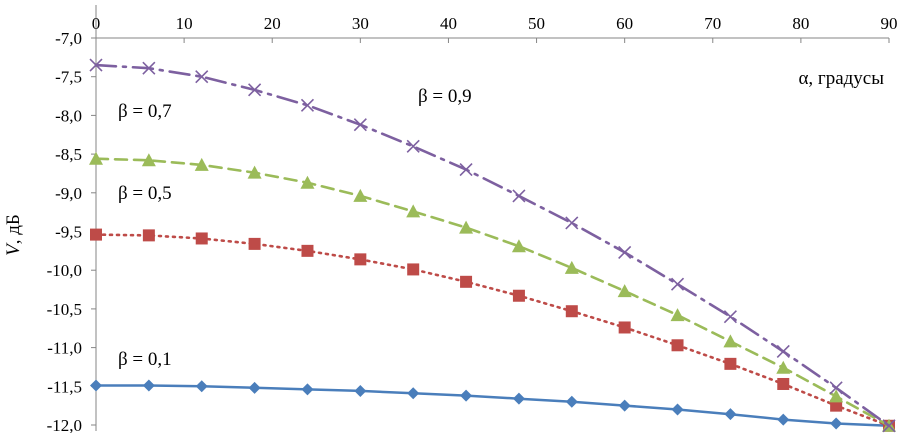 The width and height of the screenshot is (907, 433). What do you see at coordinates (445, 96) in the screenshot?
I see `series-label-beta-0-9: β = 0,9` at bounding box center [445, 96].